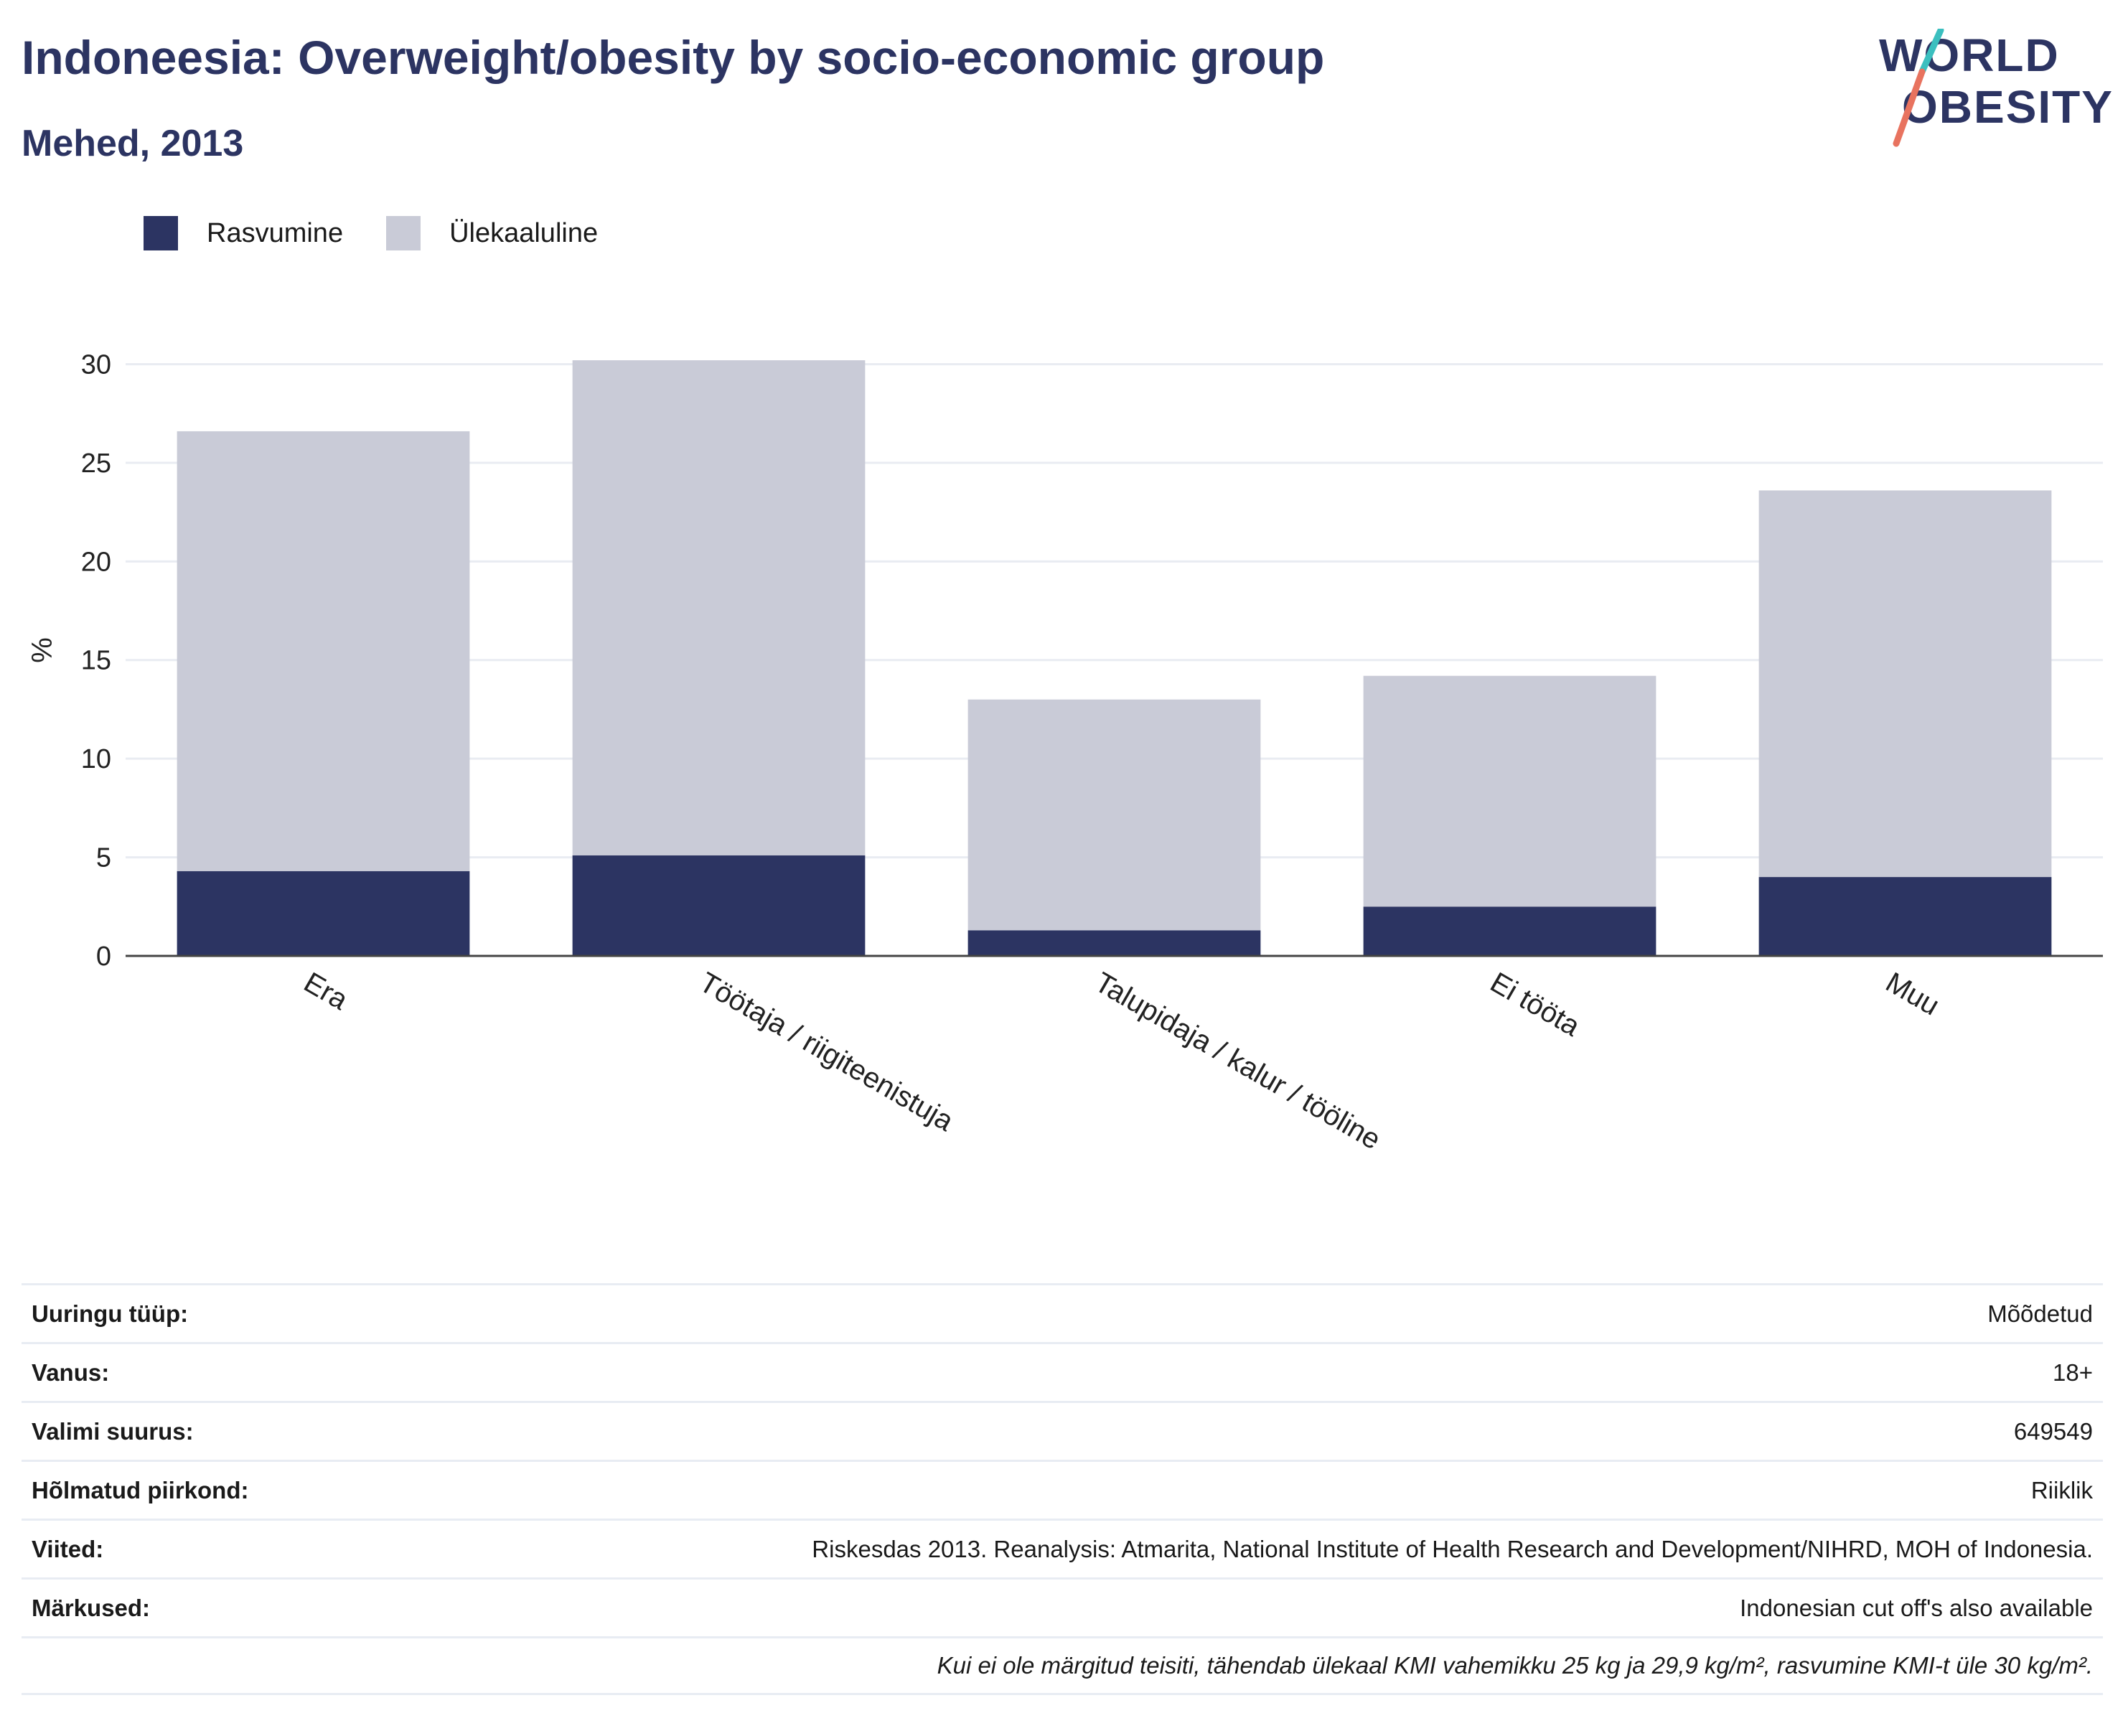 Image resolution: width=2123 pixels, height=1736 pixels. I want to click on y-tick-label: 20, so click(96, 562).